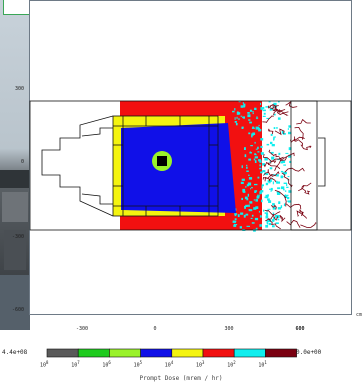 Image resolution: width=362 pixels, height=382 pixels. Describe the element at coordinates (18, 310) in the screenshot. I see `y-tick-label: -600` at that location.